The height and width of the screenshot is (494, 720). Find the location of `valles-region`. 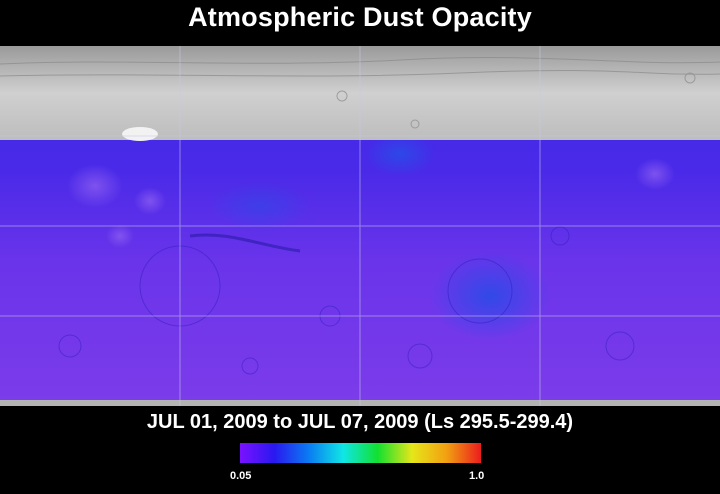

valles-region is located at coordinates (260, 206).